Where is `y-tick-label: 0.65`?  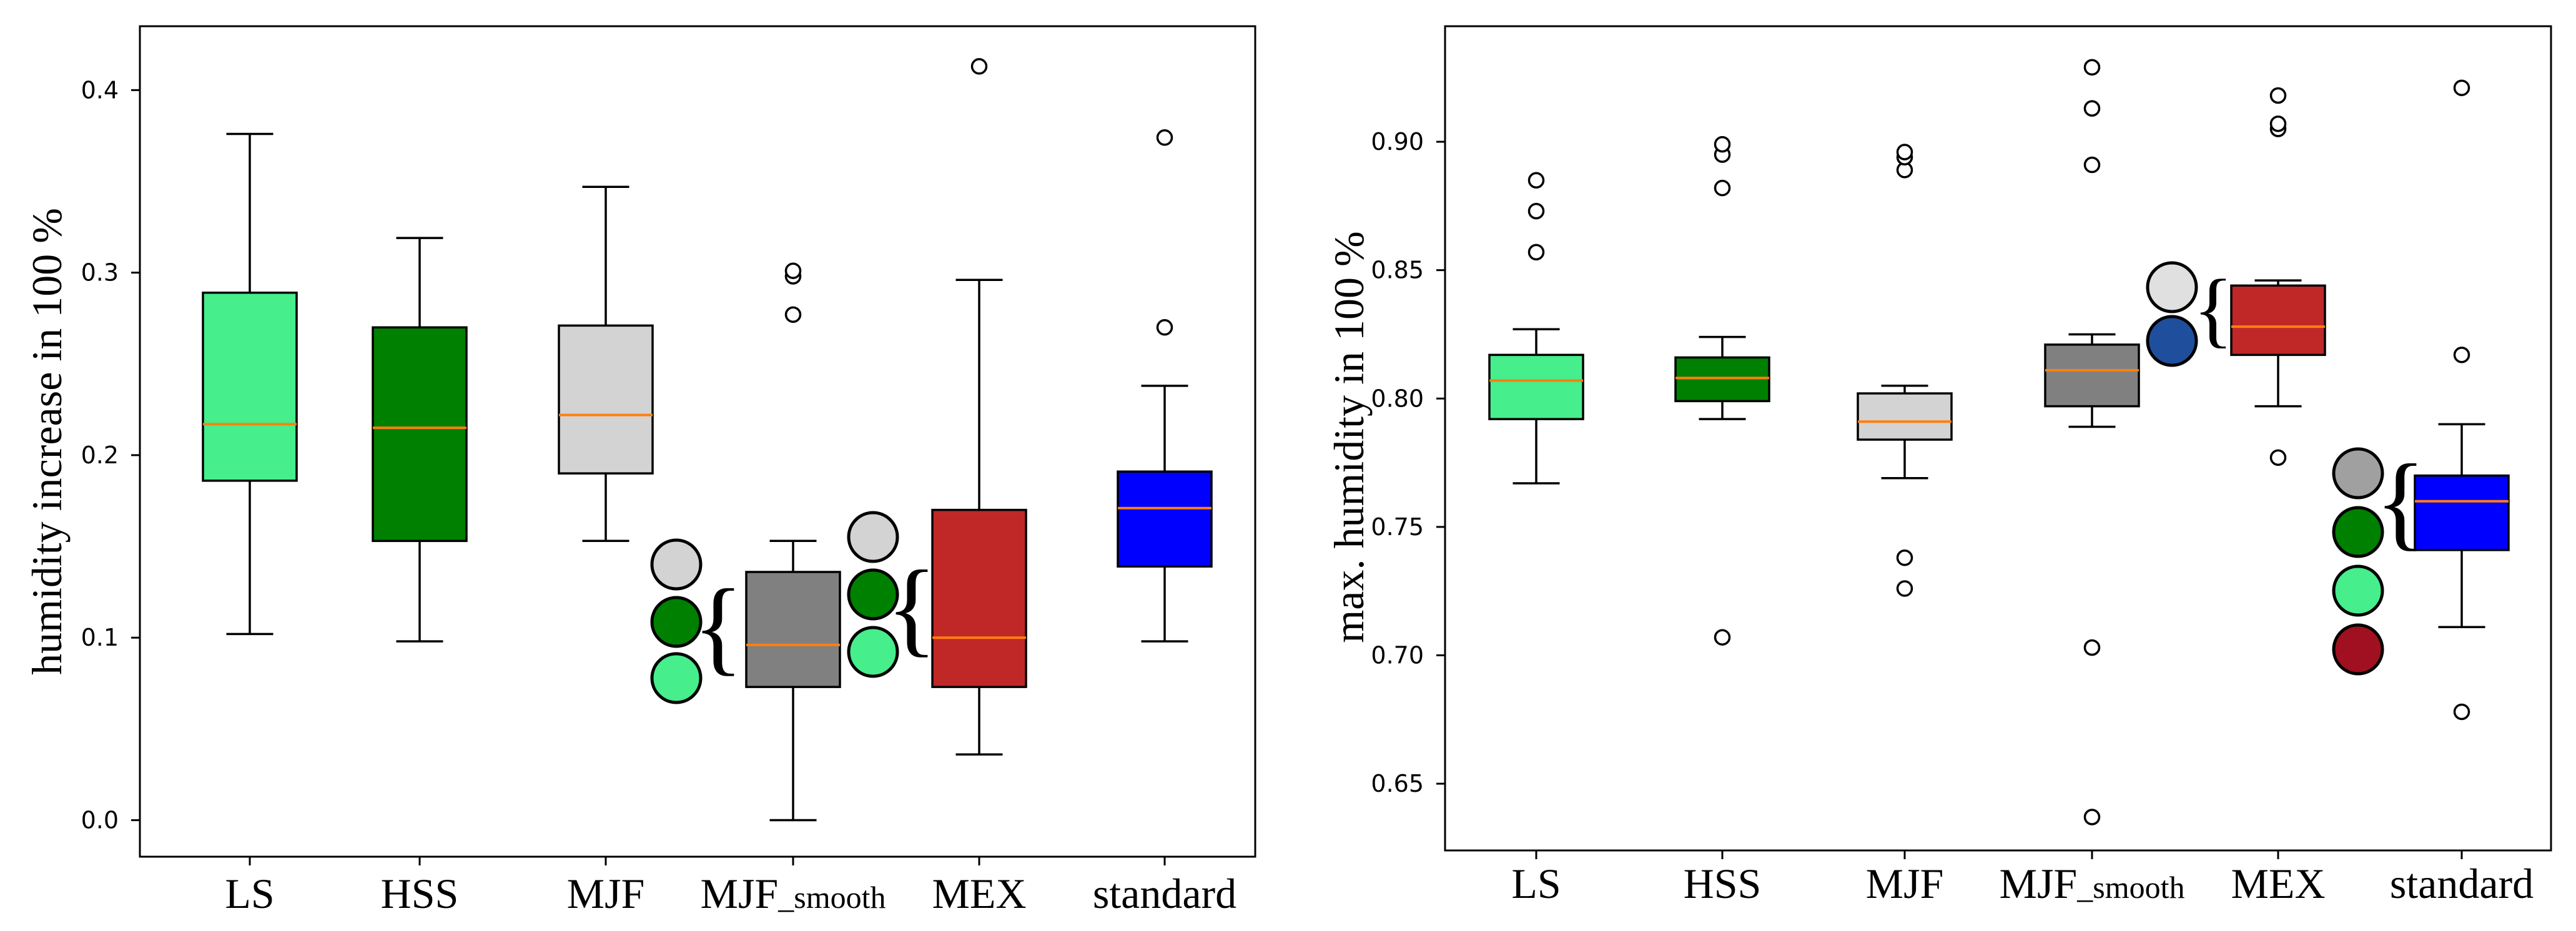 y-tick-label: 0.65 is located at coordinates (1397, 783).